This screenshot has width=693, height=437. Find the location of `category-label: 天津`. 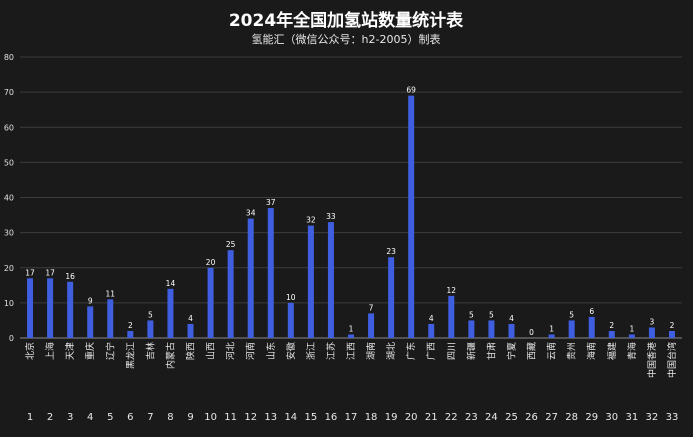

category-label: 天津 is located at coordinates (70, 351).